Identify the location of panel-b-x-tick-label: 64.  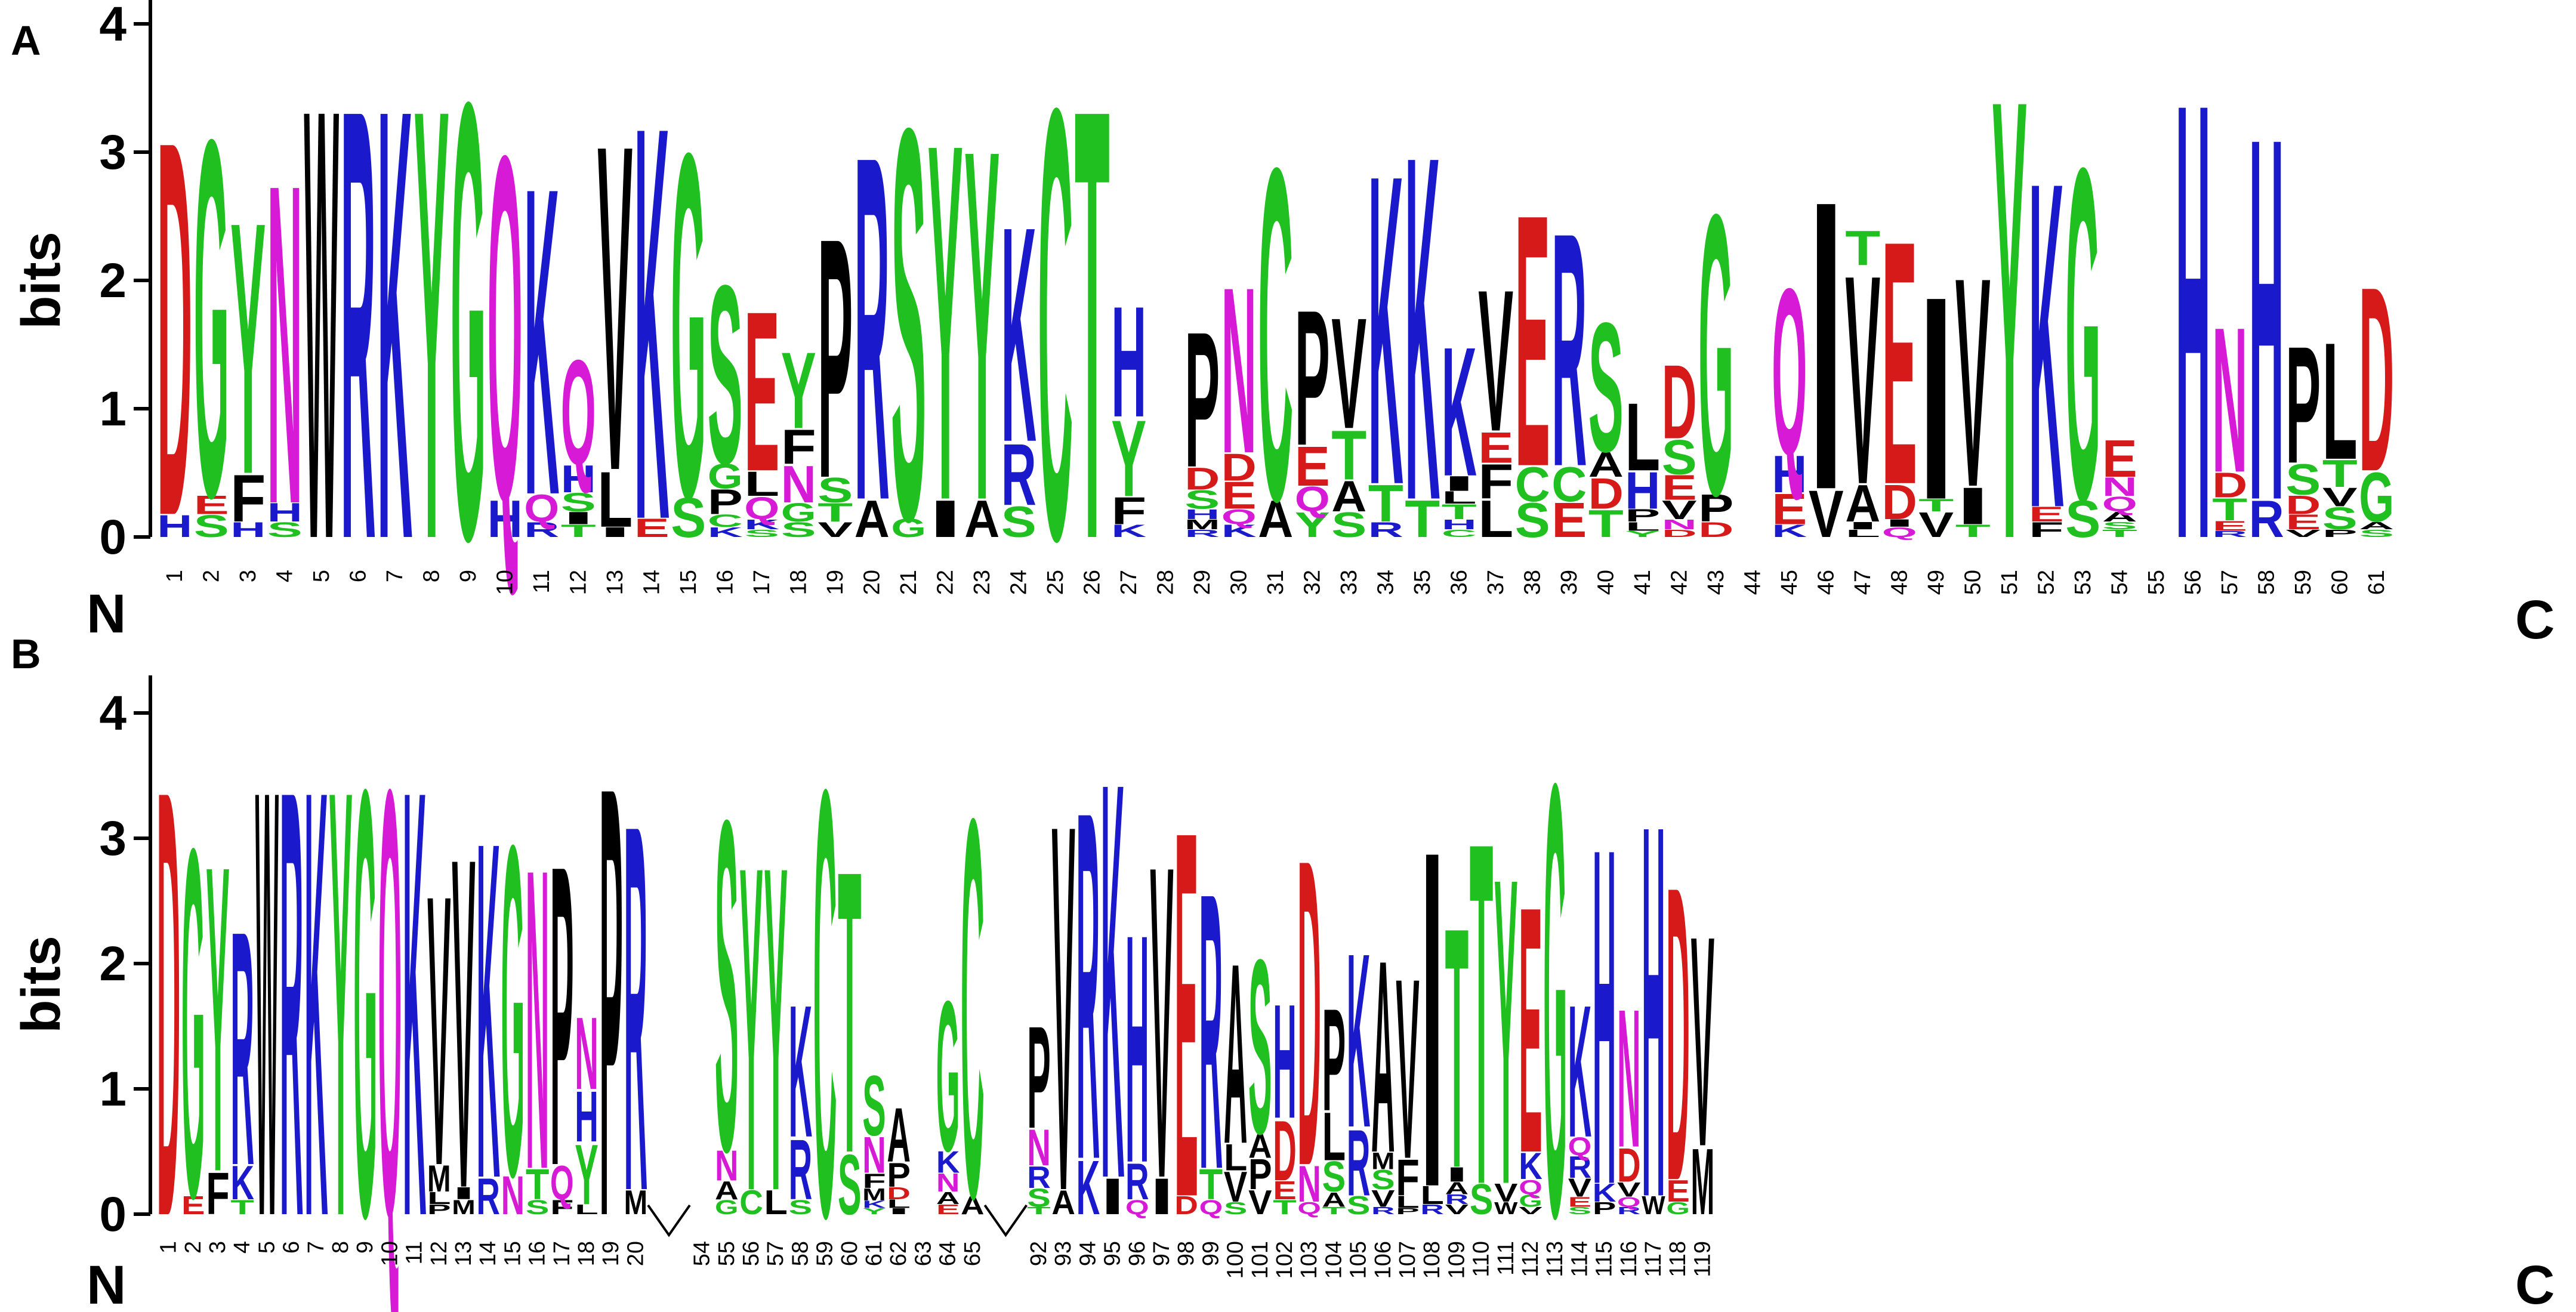
(948, 1253).